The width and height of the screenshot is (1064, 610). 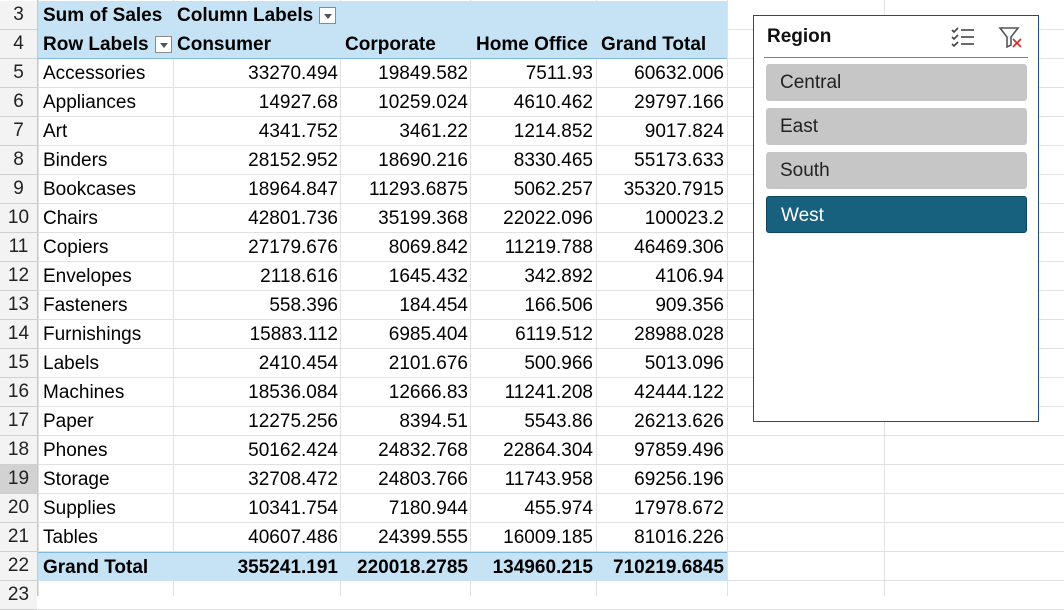 I want to click on value-corporate: 8069.842, so click(x=428, y=247).